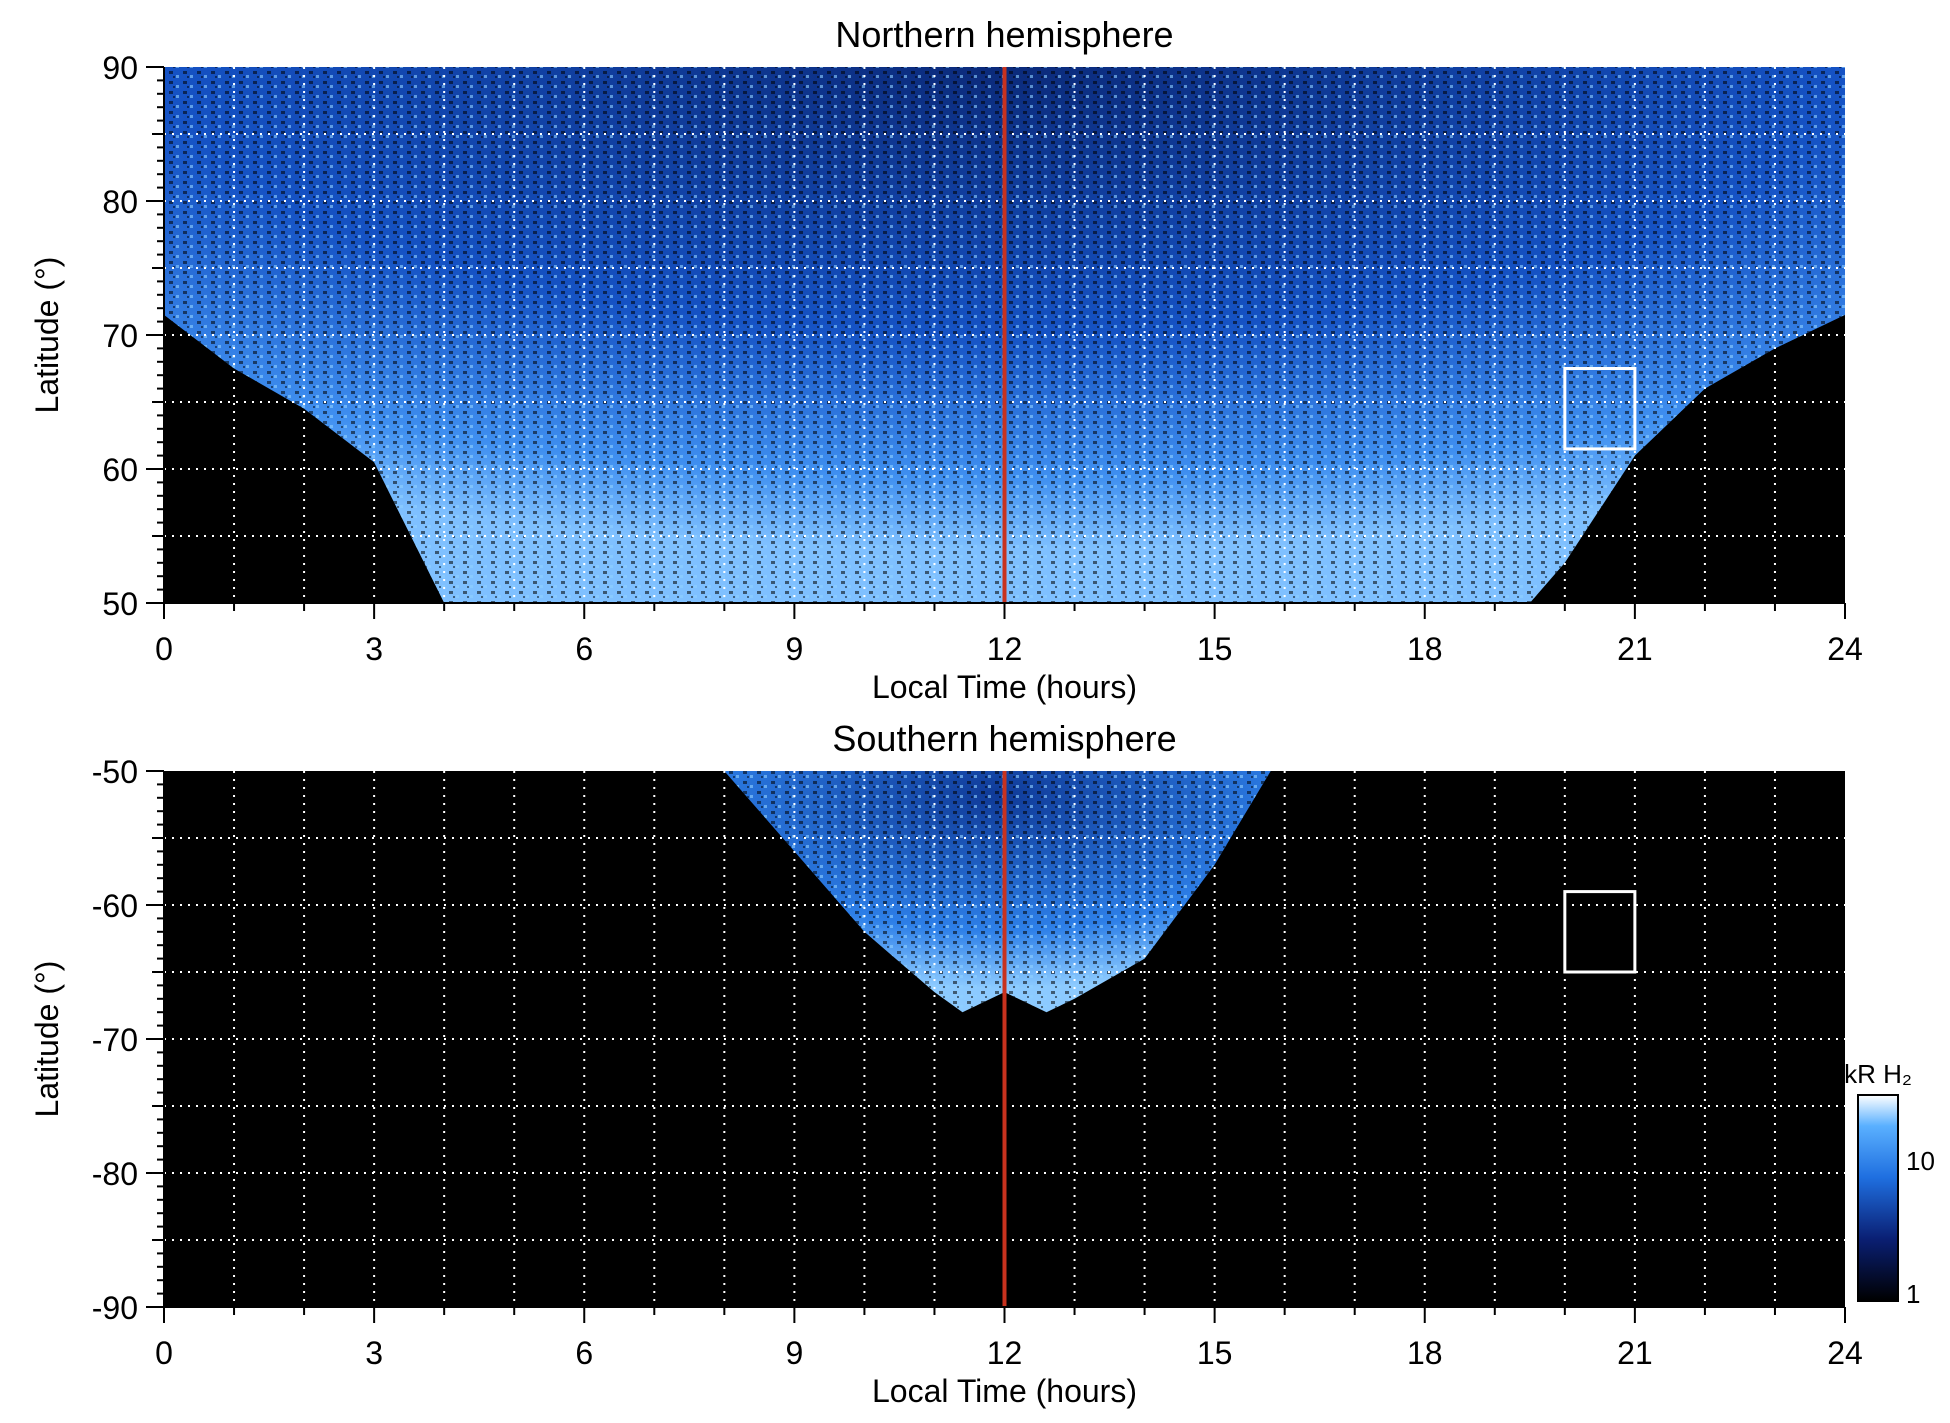 The height and width of the screenshot is (1423, 1950). I want to click on y-tick-label: -50, so click(115, 772).